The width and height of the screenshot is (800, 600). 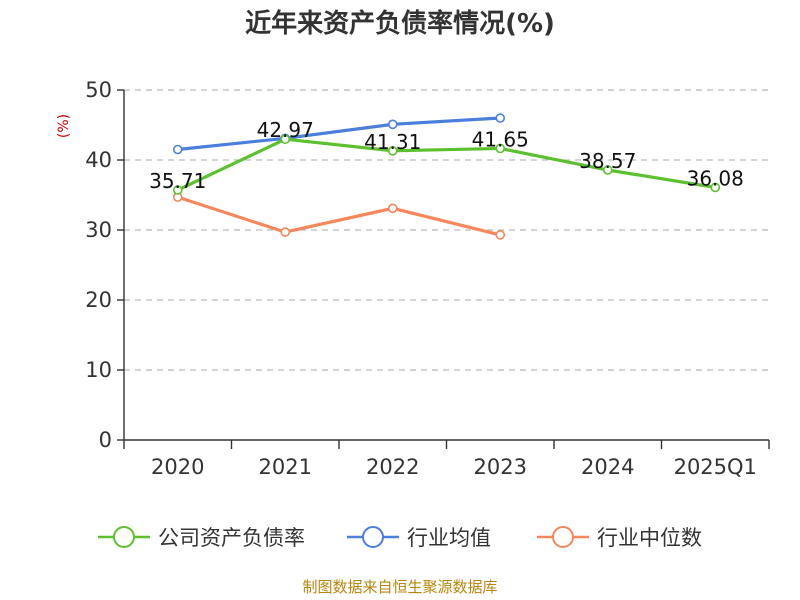 What do you see at coordinates (400, 23) in the screenshot?
I see `chart-title: 近年来资产负债率情况(%)` at bounding box center [400, 23].